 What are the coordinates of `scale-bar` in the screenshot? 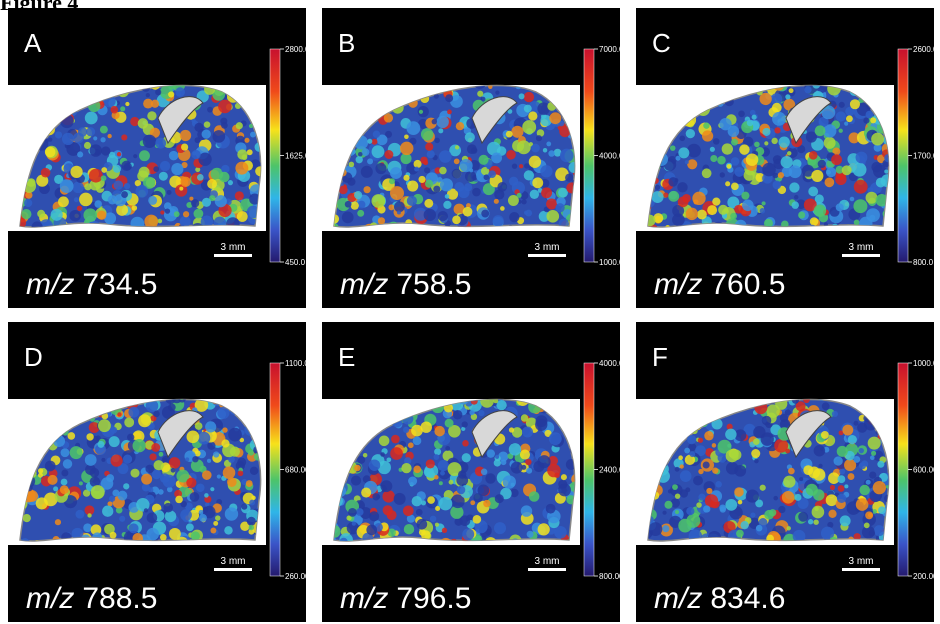 It's located at (861, 569).